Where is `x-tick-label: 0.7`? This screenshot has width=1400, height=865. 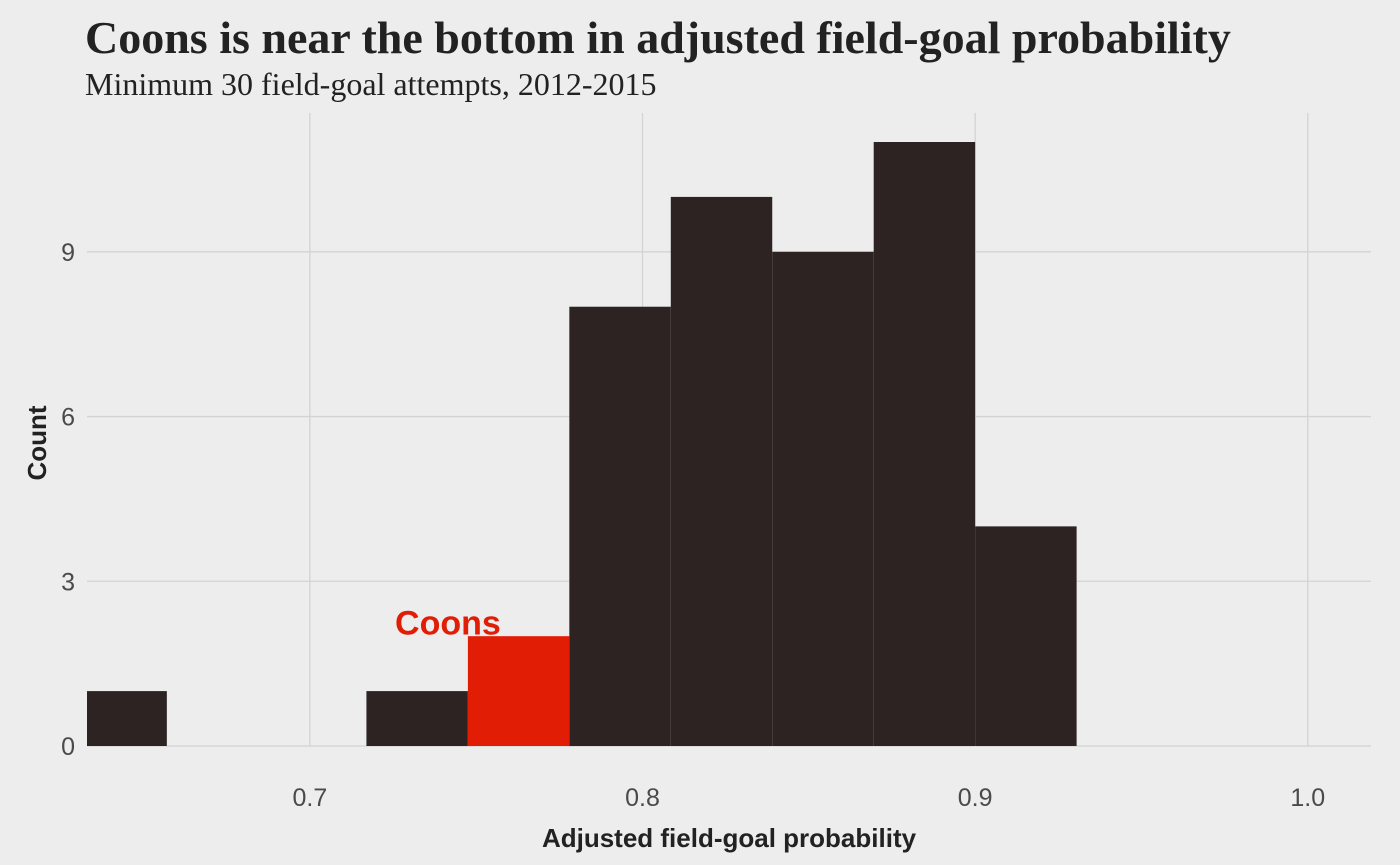
x-tick-label: 0.7 is located at coordinates (309, 798).